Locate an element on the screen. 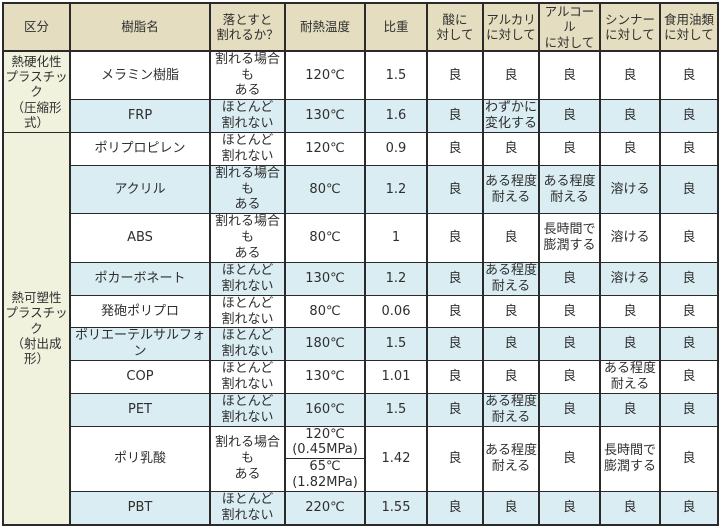 The height and width of the screenshot is (526, 720). cell-alcohol: 長時間で 膨潤する is located at coordinates (569, 238).